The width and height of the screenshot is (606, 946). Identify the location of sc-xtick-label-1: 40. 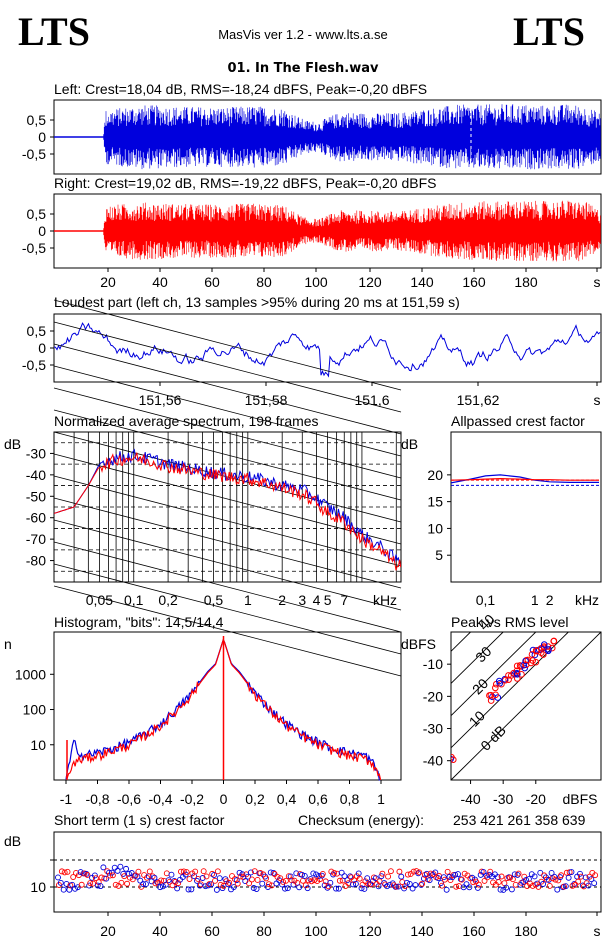
(160, 931).